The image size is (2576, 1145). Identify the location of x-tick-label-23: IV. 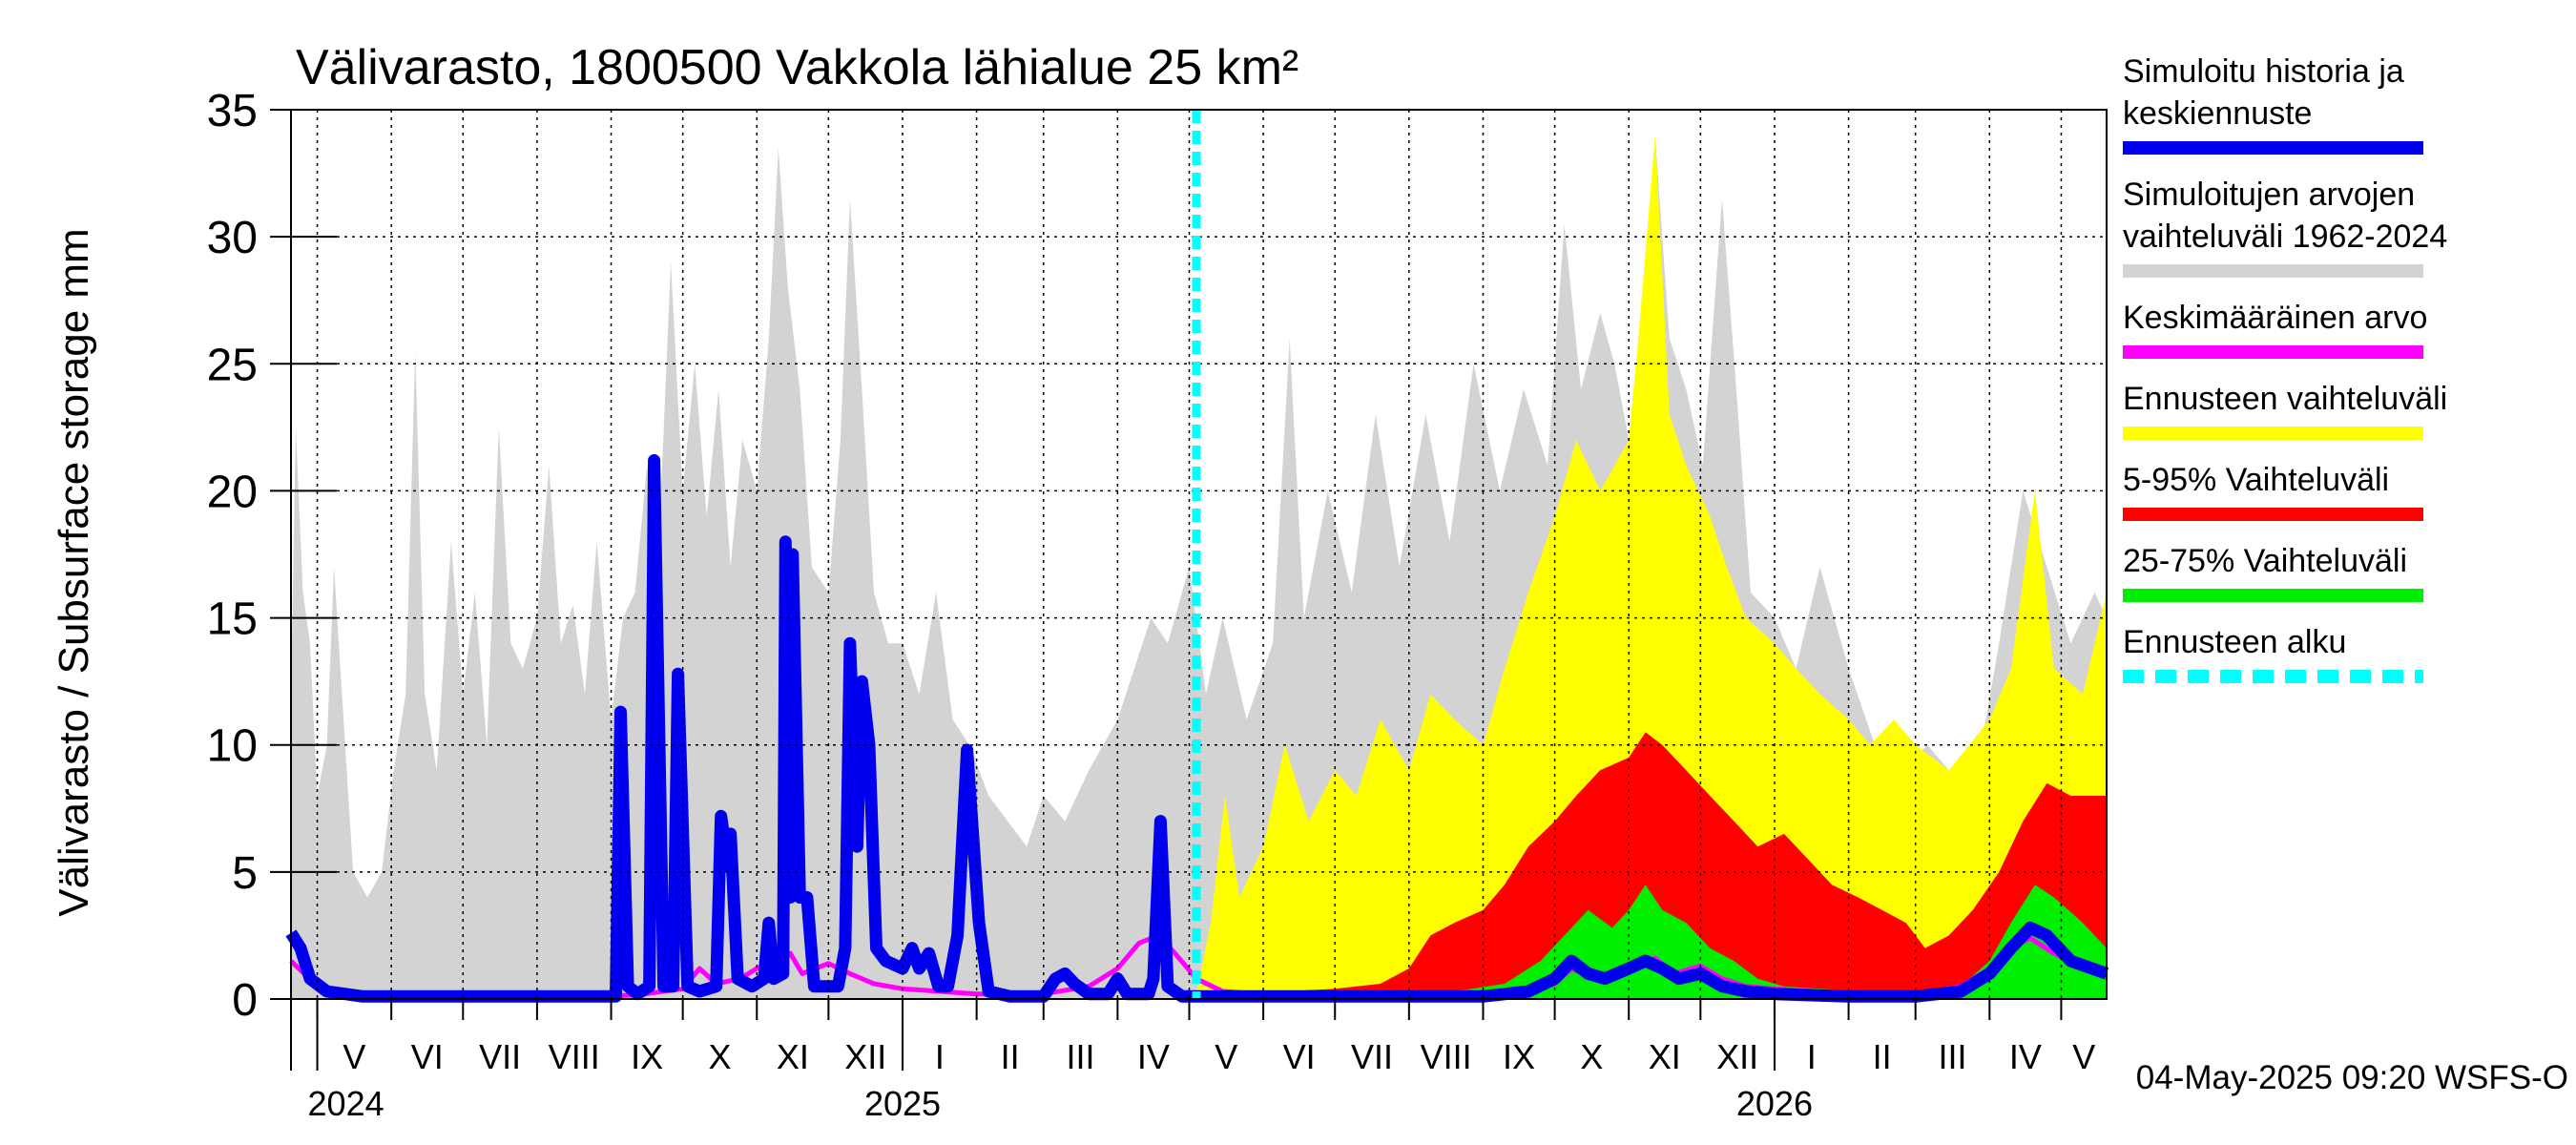
(2025, 1056).